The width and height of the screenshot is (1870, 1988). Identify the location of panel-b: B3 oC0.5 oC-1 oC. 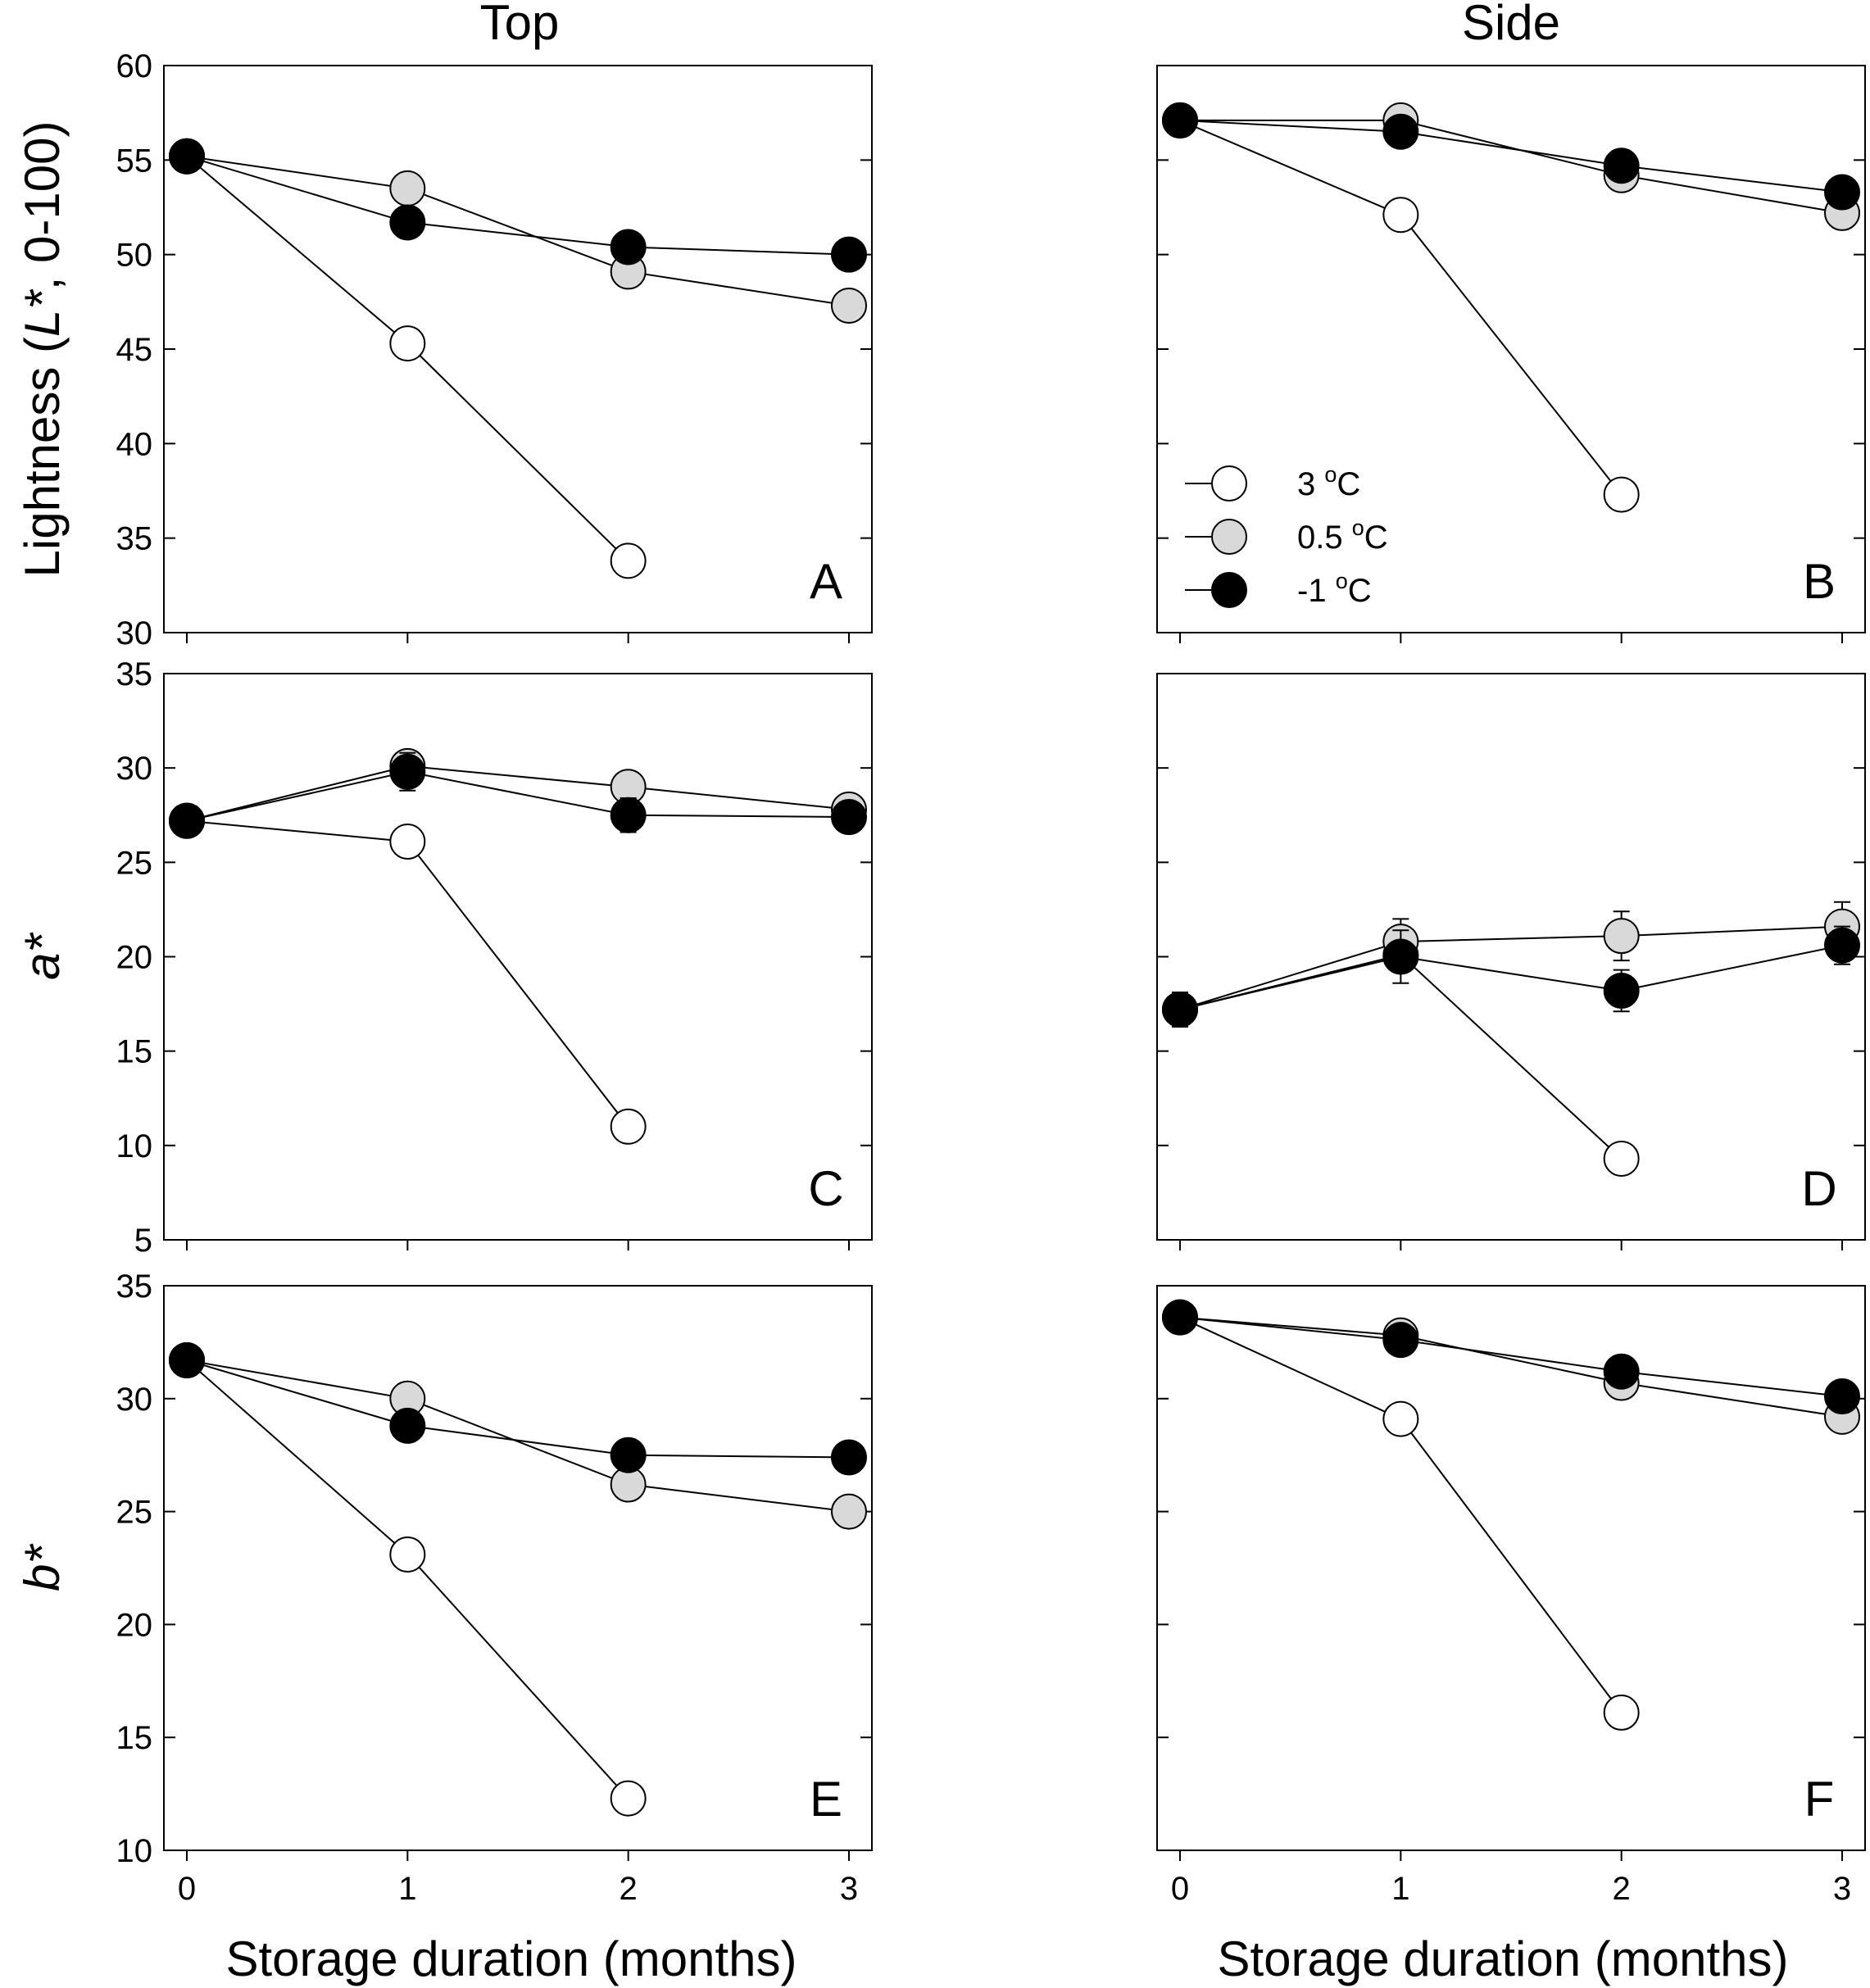
(1511, 354).